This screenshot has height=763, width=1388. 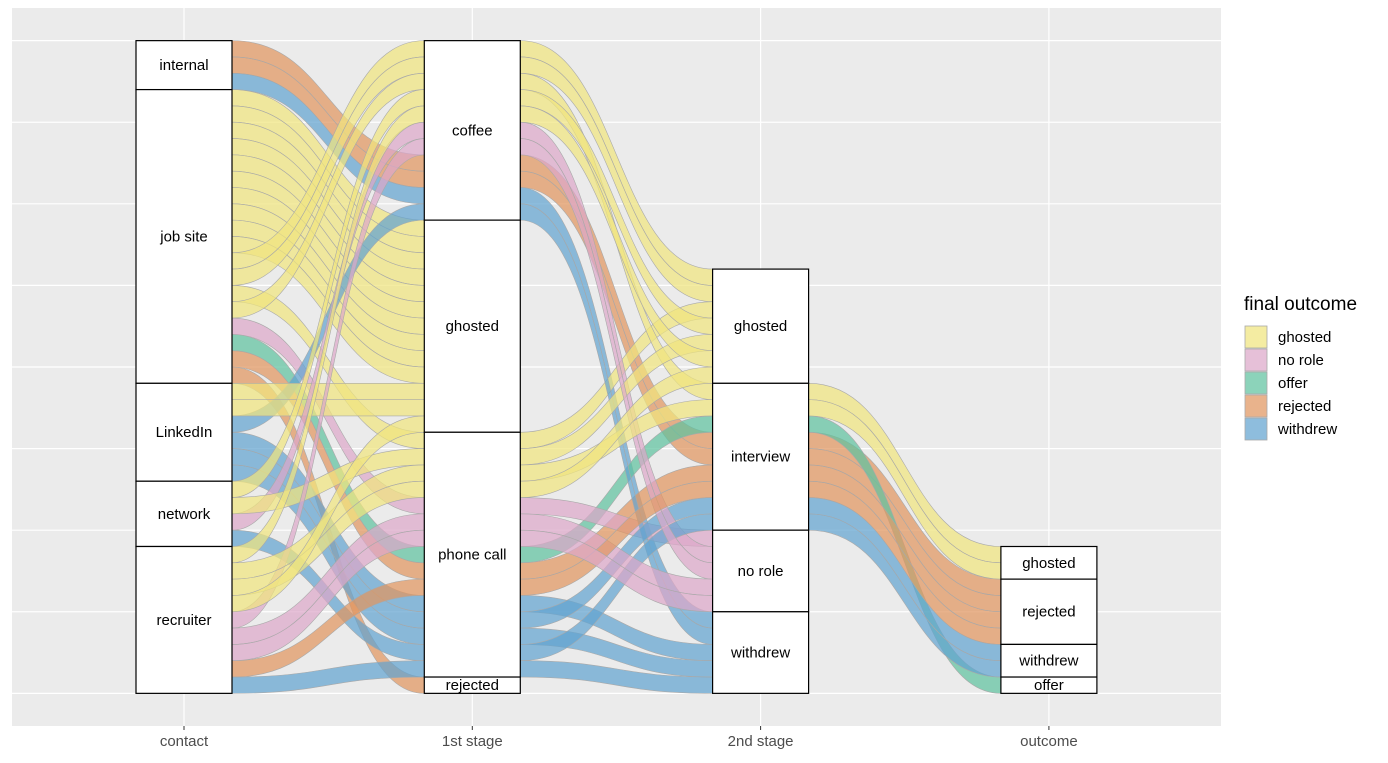 I want to click on stratum-label: internal, so click(x=183, y=65).